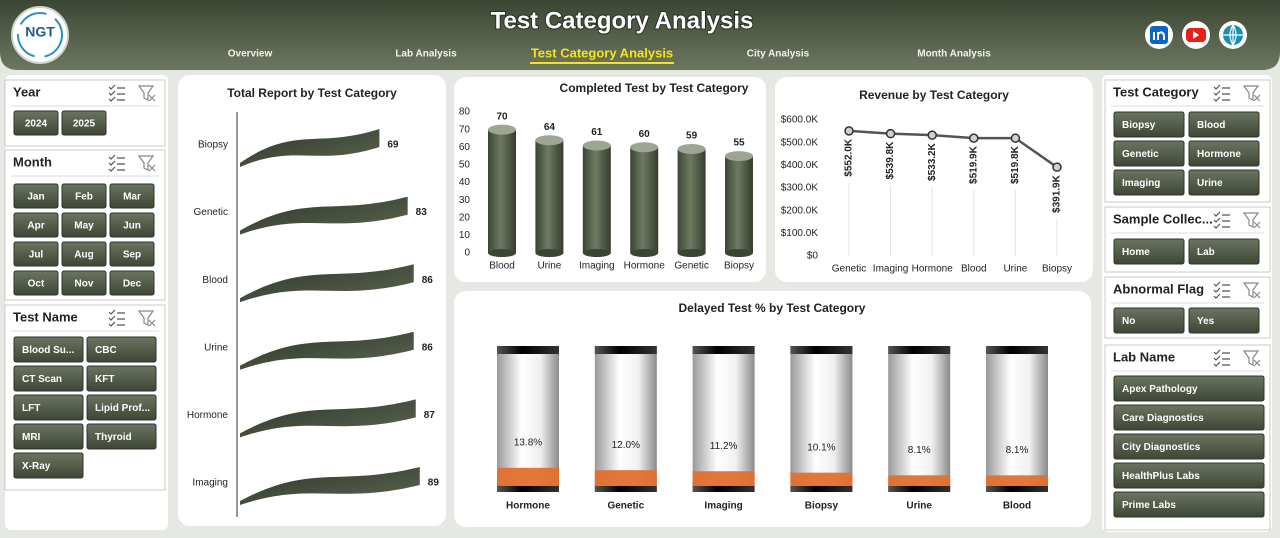  What do you see at coordinates (1141, 183) in the screenshot?
I see `slicer-button-label: Imaging` at bounding box center [1141, 183].